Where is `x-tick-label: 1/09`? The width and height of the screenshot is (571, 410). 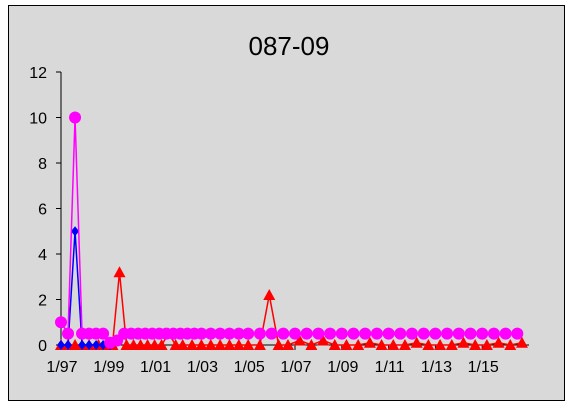 x-tick-label: 1/09 is located at coordinates (342, 367).